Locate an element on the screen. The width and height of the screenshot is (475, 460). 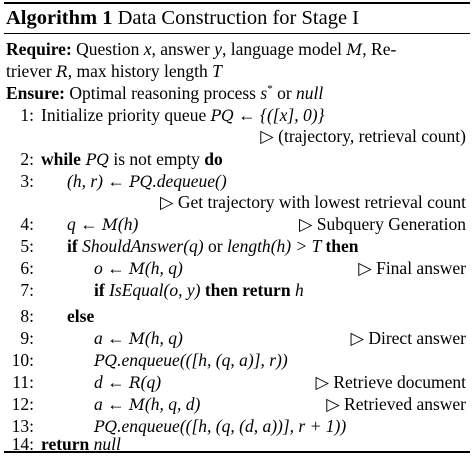
function-name: IsEqual is located at coordinates (134, 290).